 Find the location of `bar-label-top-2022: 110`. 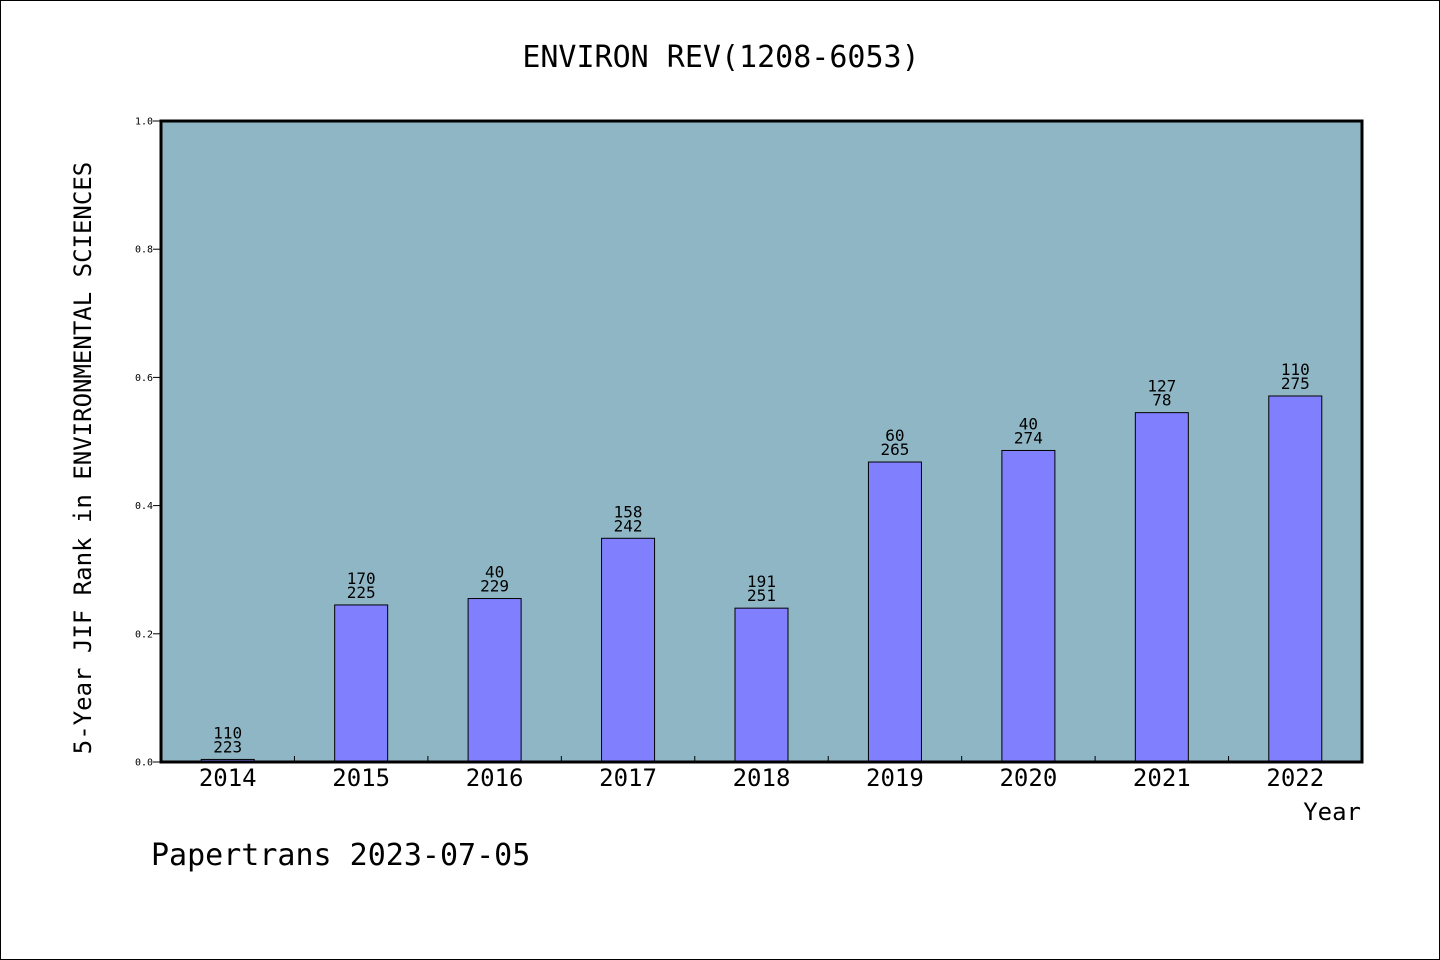

bar-label-top-2022: 110 is located at coordinates (1295, 369).